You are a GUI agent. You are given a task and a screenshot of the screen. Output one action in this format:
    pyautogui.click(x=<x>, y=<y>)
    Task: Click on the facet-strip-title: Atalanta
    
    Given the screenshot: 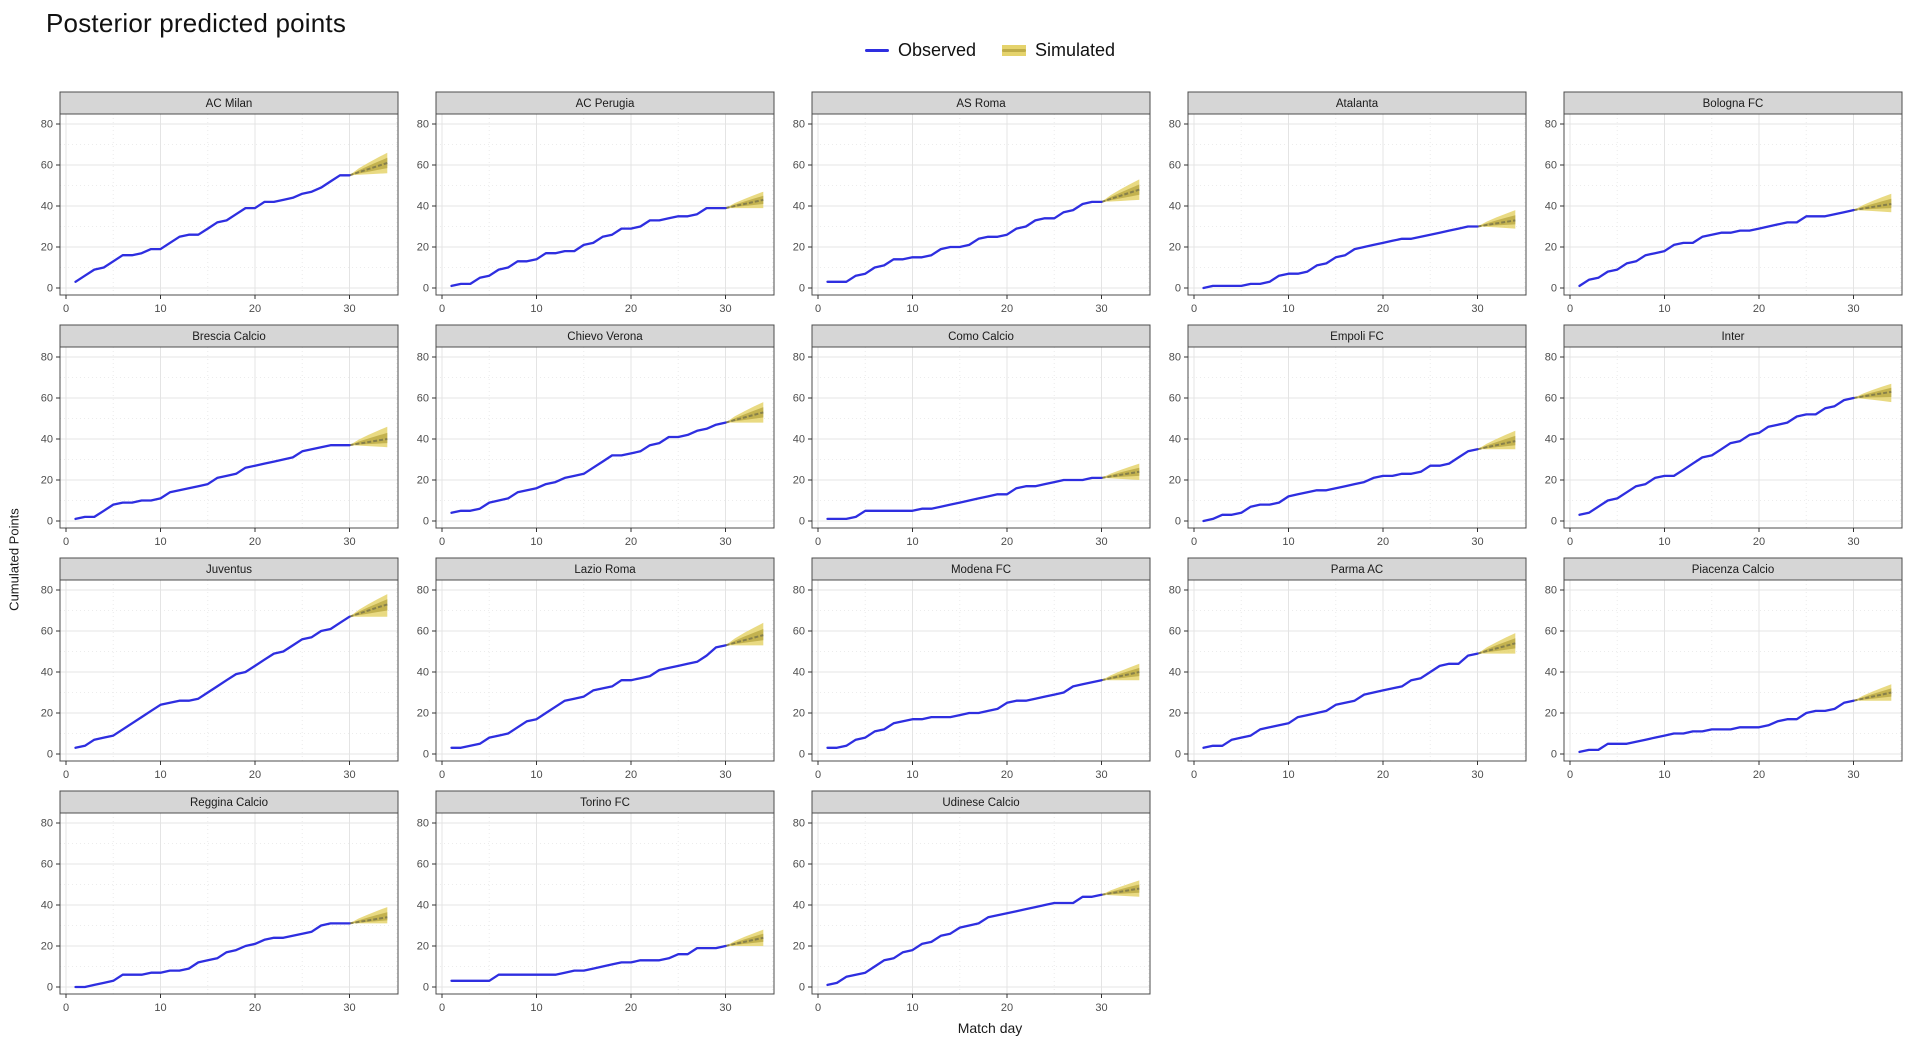 What is the action you would take?
    pyautogui.click(x=1357, y=104)
    